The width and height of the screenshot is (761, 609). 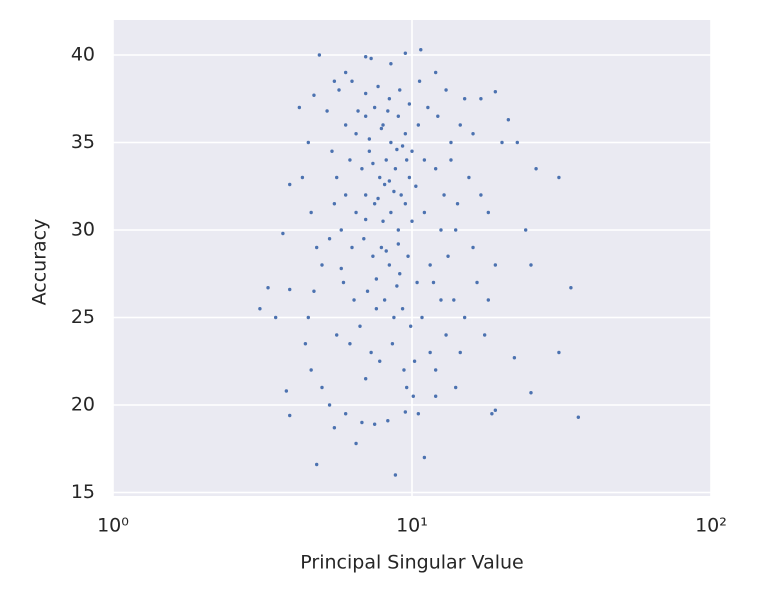 I want to click on y-tick-label: 40, so click(x=83, y=55).